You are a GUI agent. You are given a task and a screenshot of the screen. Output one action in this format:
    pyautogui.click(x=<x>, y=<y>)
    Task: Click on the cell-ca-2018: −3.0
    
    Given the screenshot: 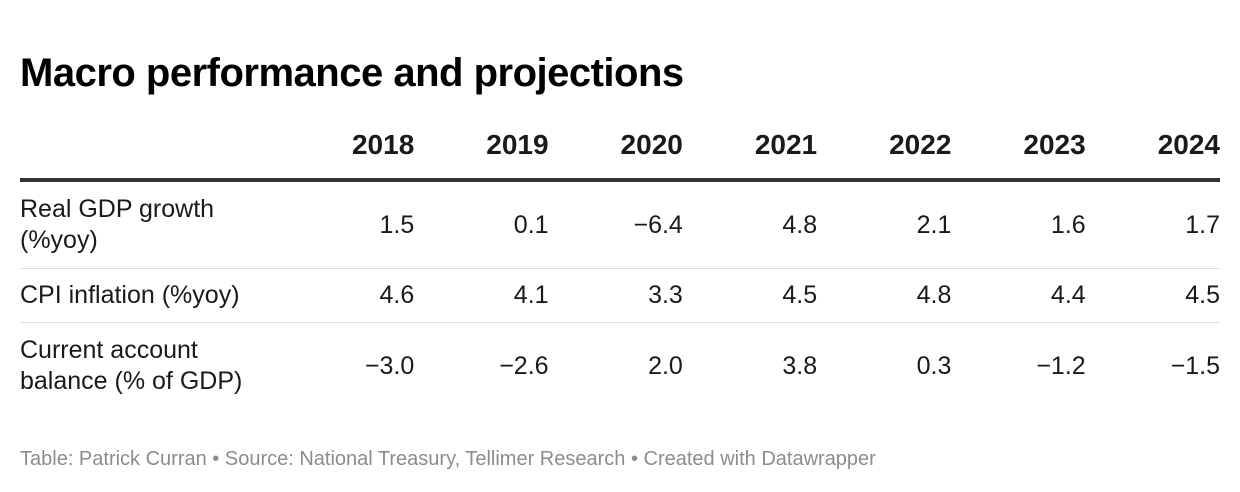 What is the action you would take?
    pyautogui.click(x=389, y=365)
    